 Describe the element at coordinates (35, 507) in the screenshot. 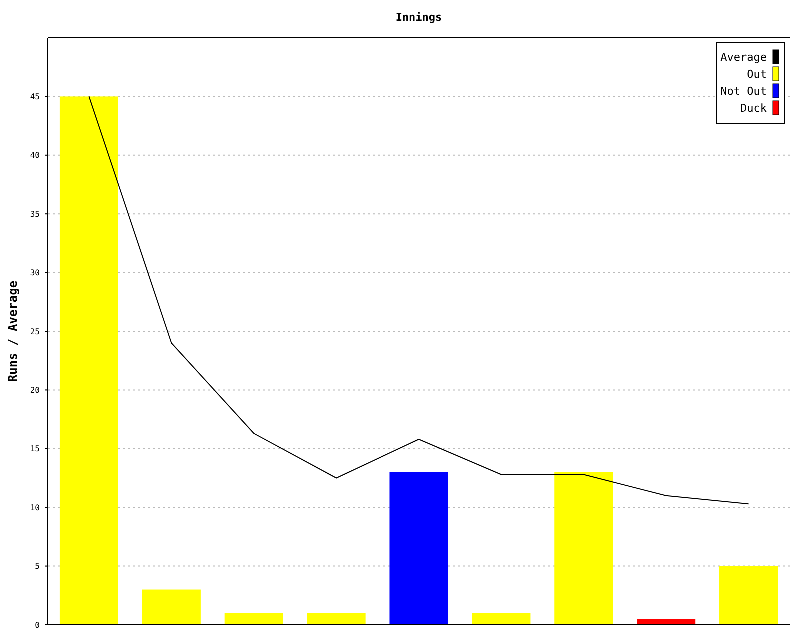

I see `y-tick-label: 10` at that location.